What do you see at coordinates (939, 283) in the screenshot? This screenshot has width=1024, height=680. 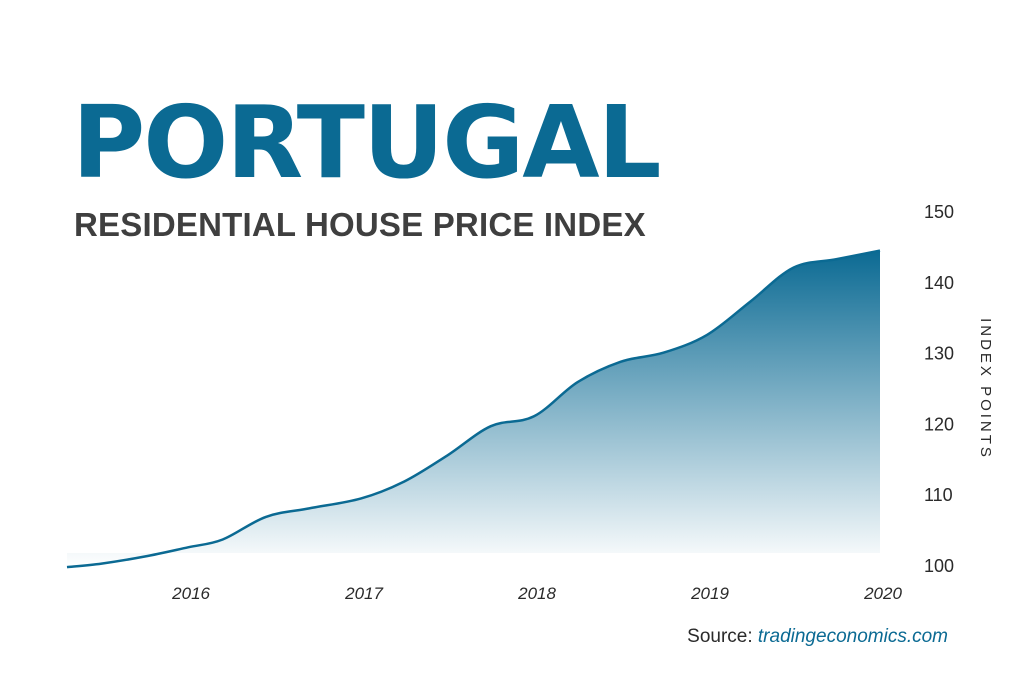 I see `y-tick-label: 140` at bounding box center [939, 283].